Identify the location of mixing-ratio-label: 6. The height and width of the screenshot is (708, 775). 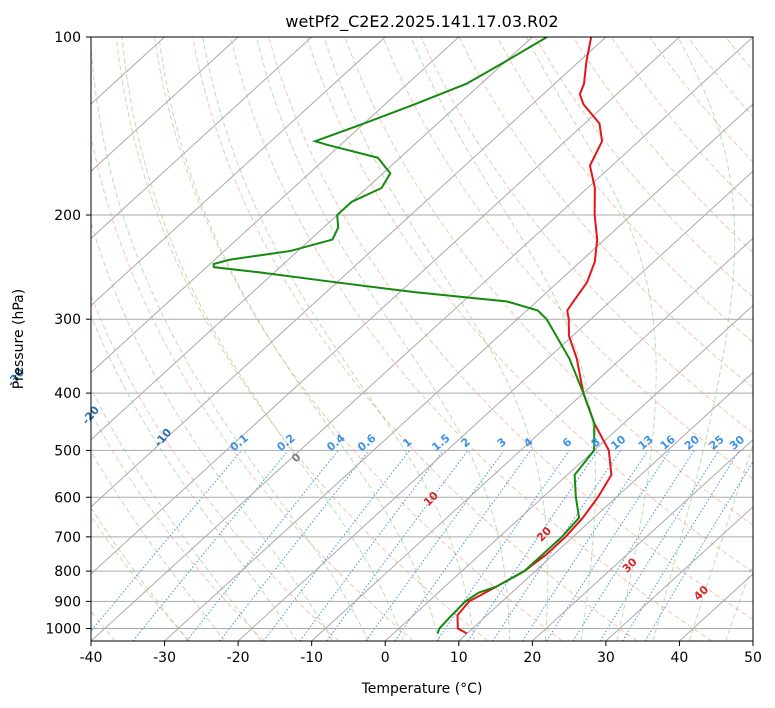
(567, 442).